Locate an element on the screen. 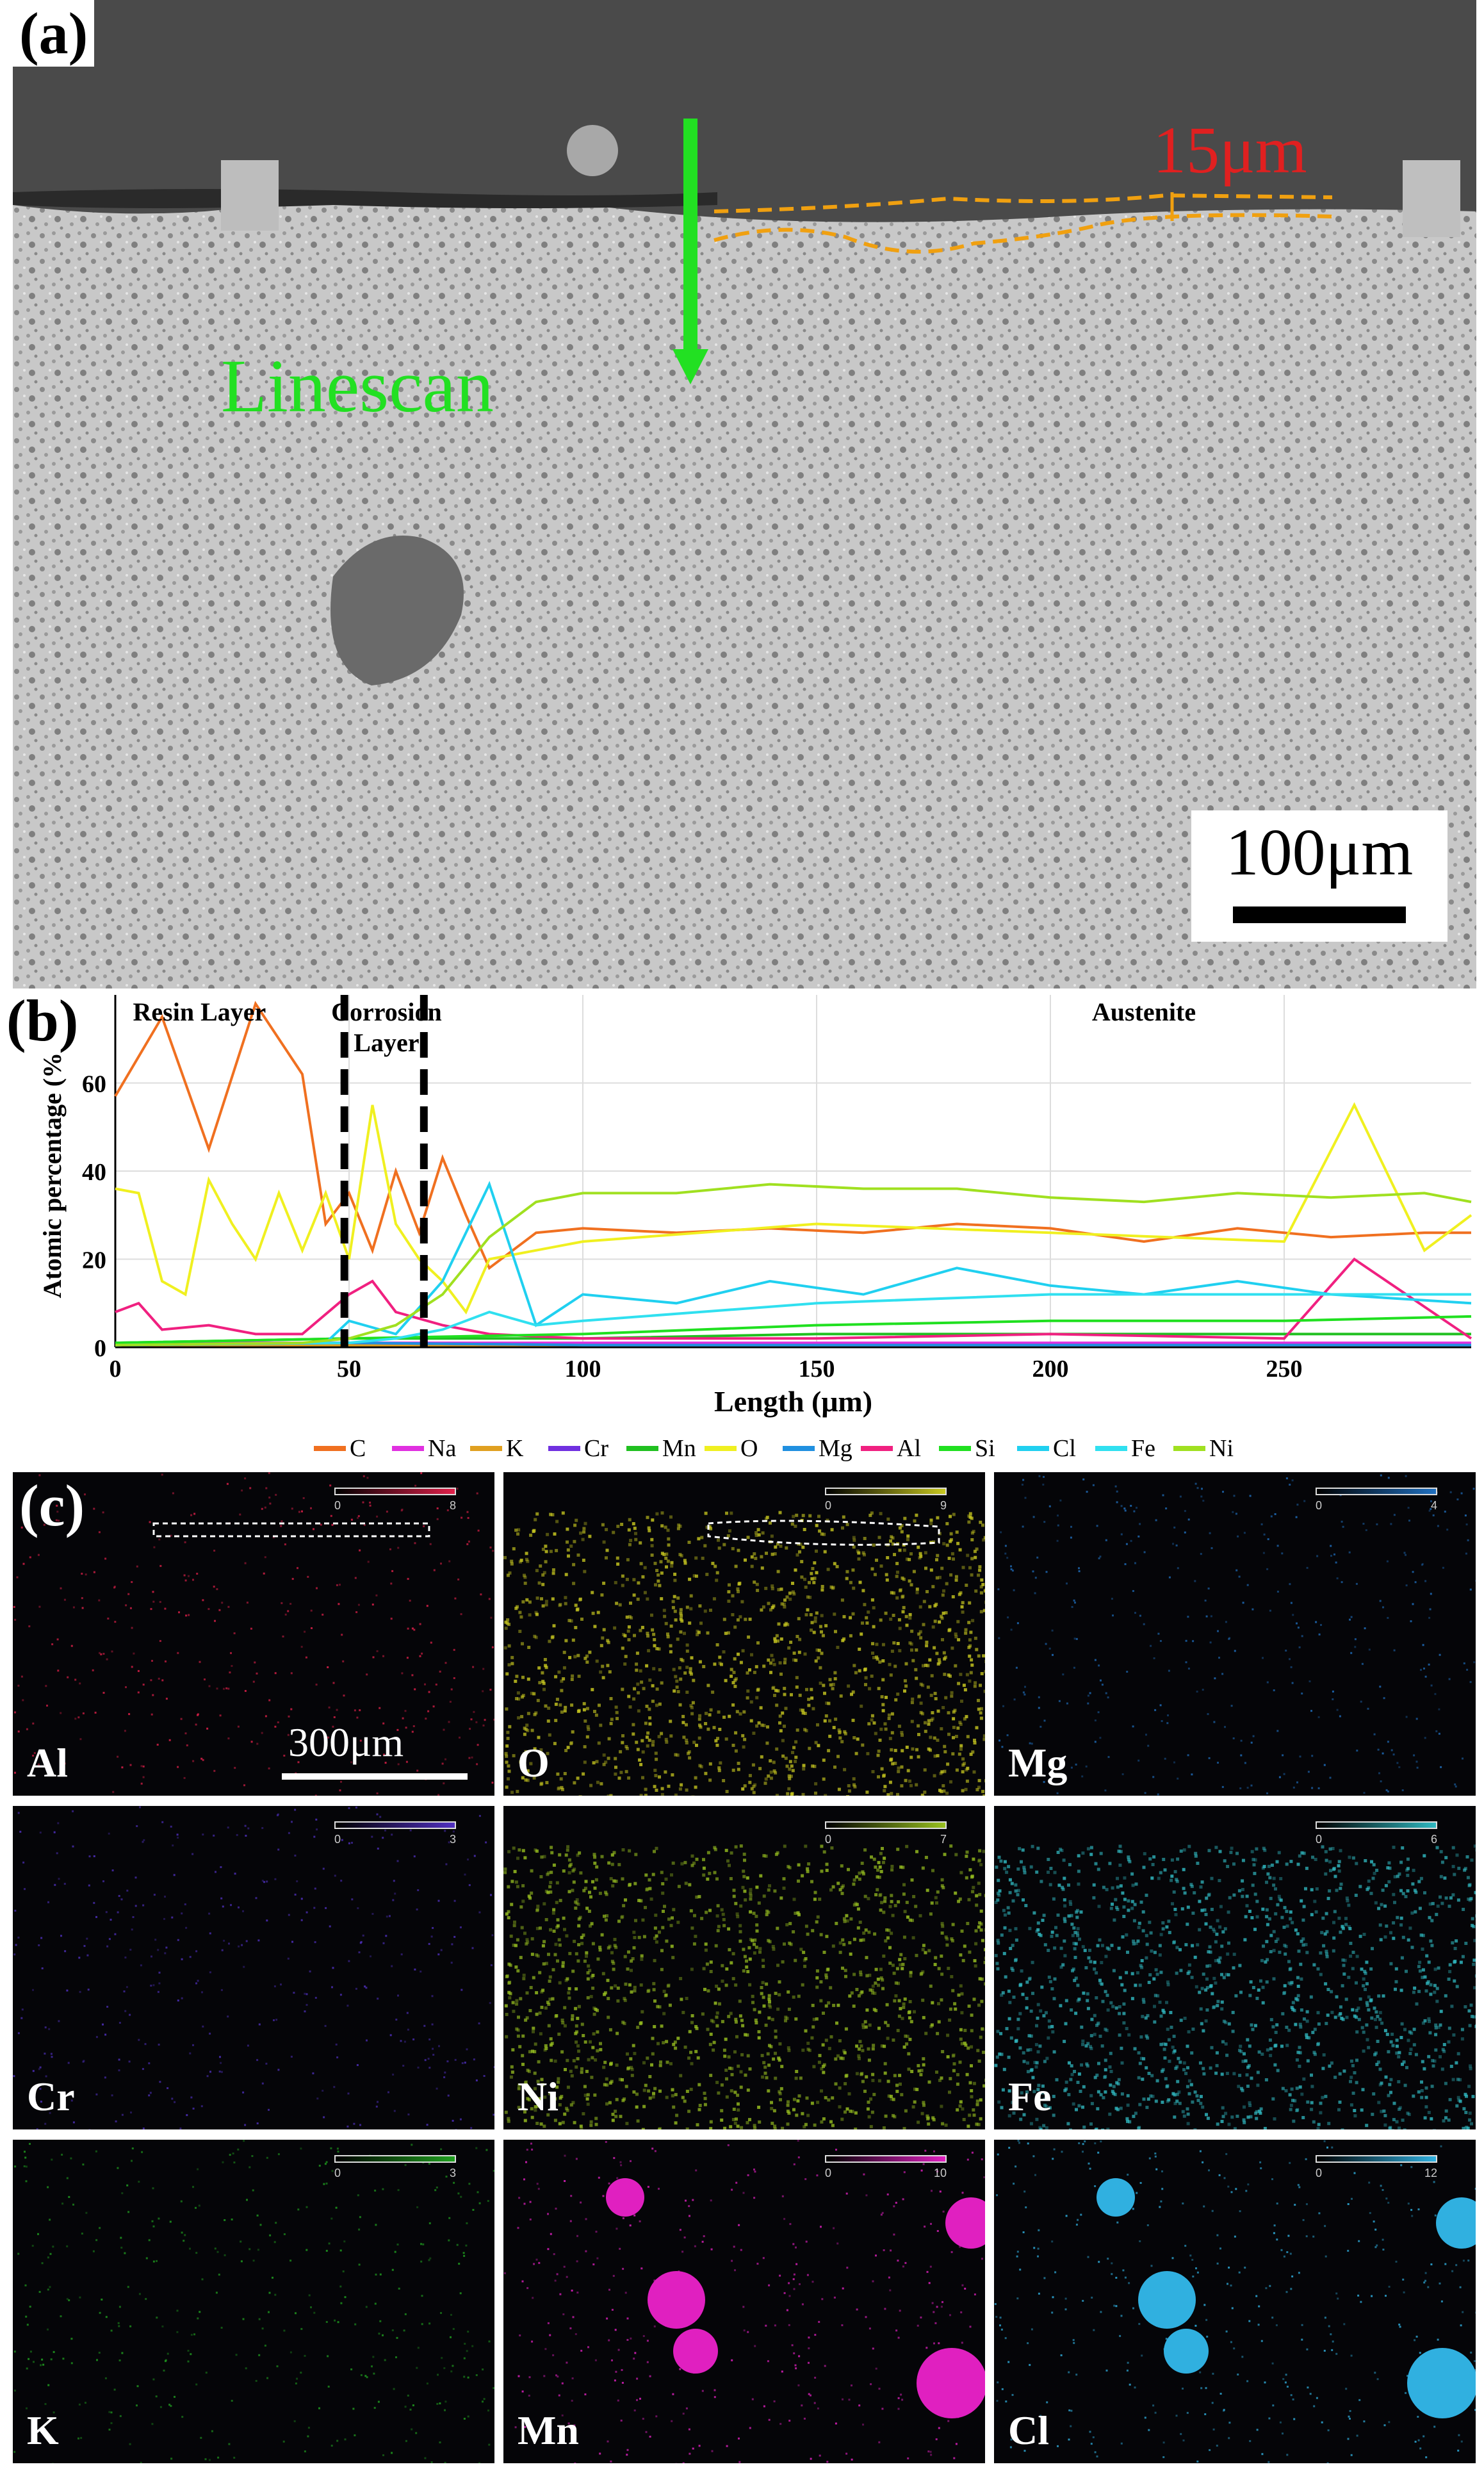 The height and width of the screenshot is (2469, 1484). eds-element-label: Al is located at coordinates (47, 1763).